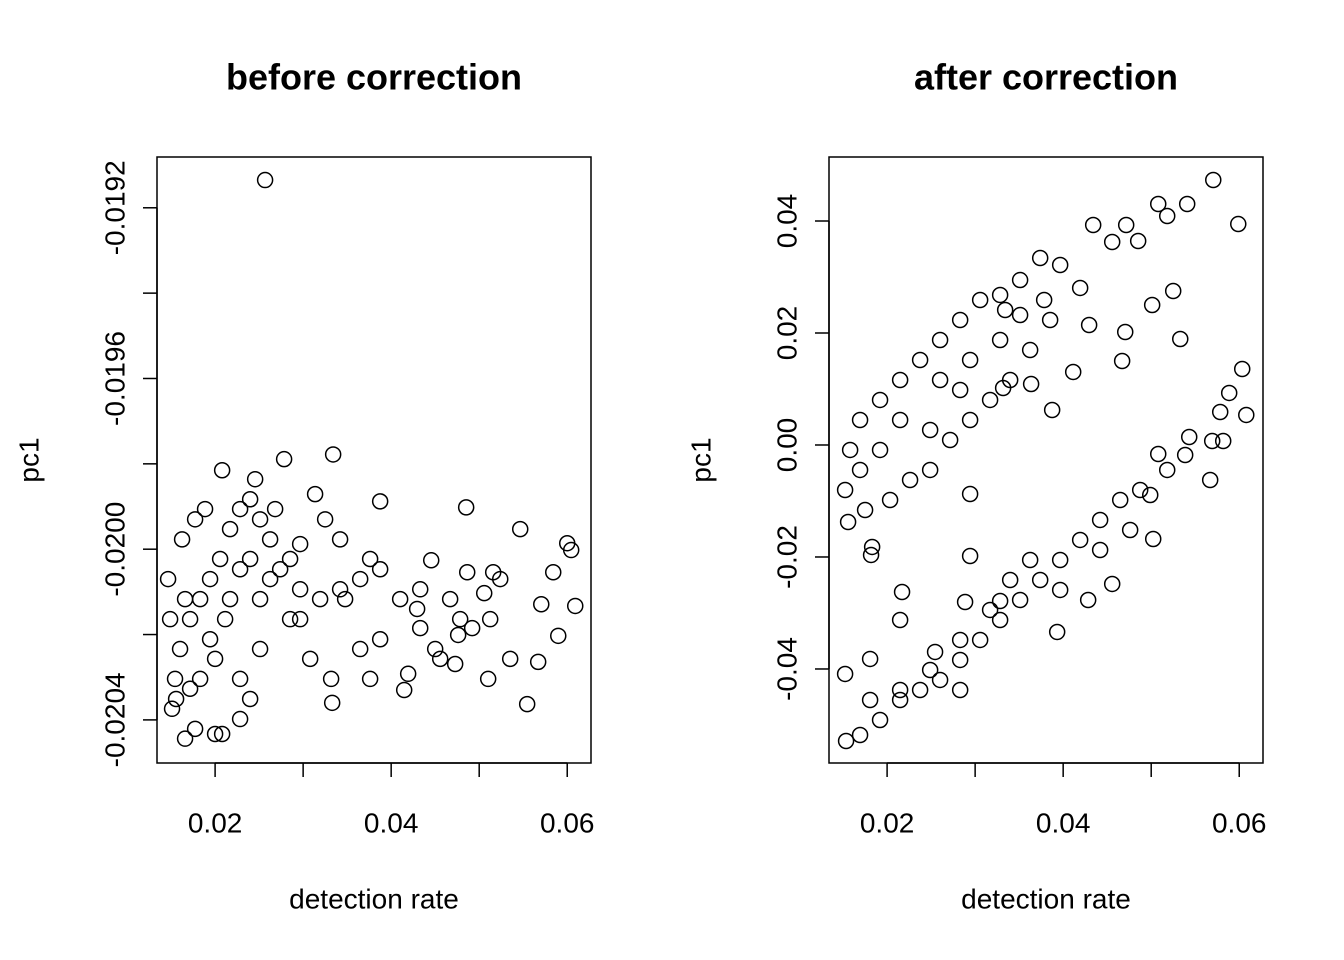 This screenshot has width=1344, height=960. What do you see at coordinates (567, 822) in the screenshot?
I see `x-tick-label: 0.06` at bounding box center [567, 822].